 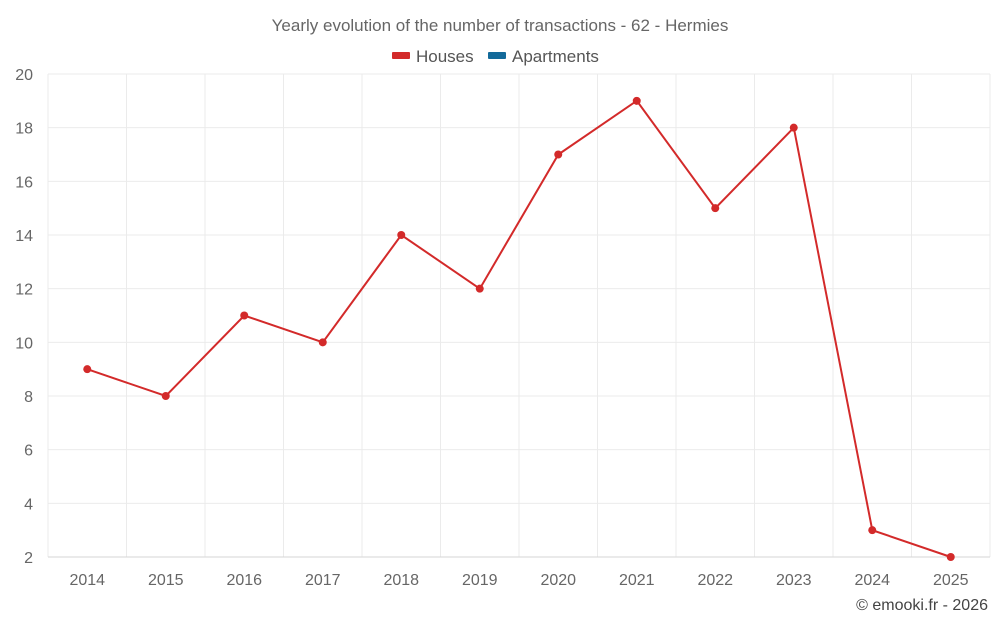 What do you see at coordinates (24, 129) in the screenshot?
I see `y-tick-label: 18` at bounding box center [24, 129].